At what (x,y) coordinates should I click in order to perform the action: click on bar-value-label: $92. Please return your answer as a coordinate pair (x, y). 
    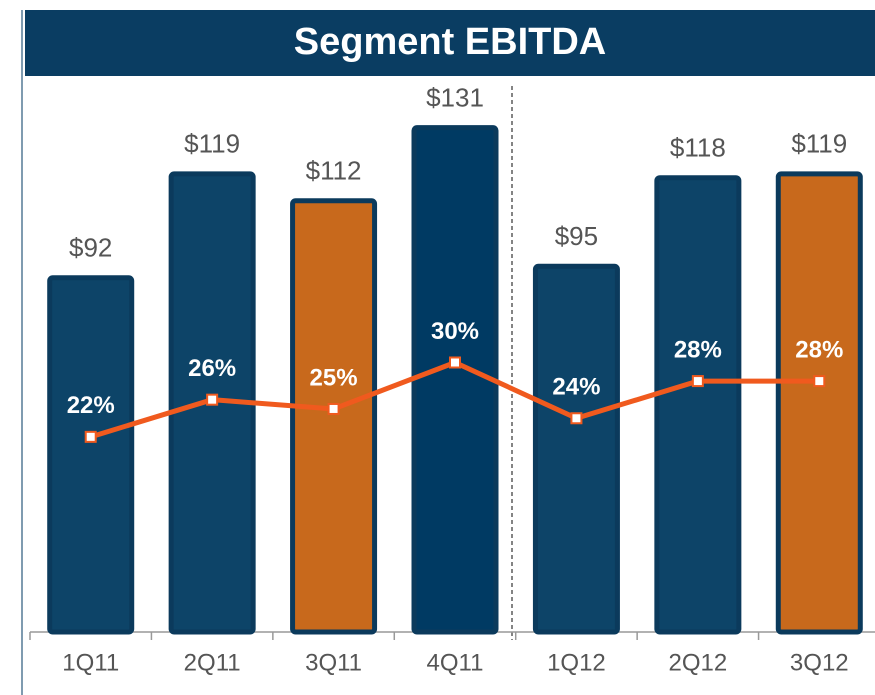
    Looking at the image, I should click on (90, 248).